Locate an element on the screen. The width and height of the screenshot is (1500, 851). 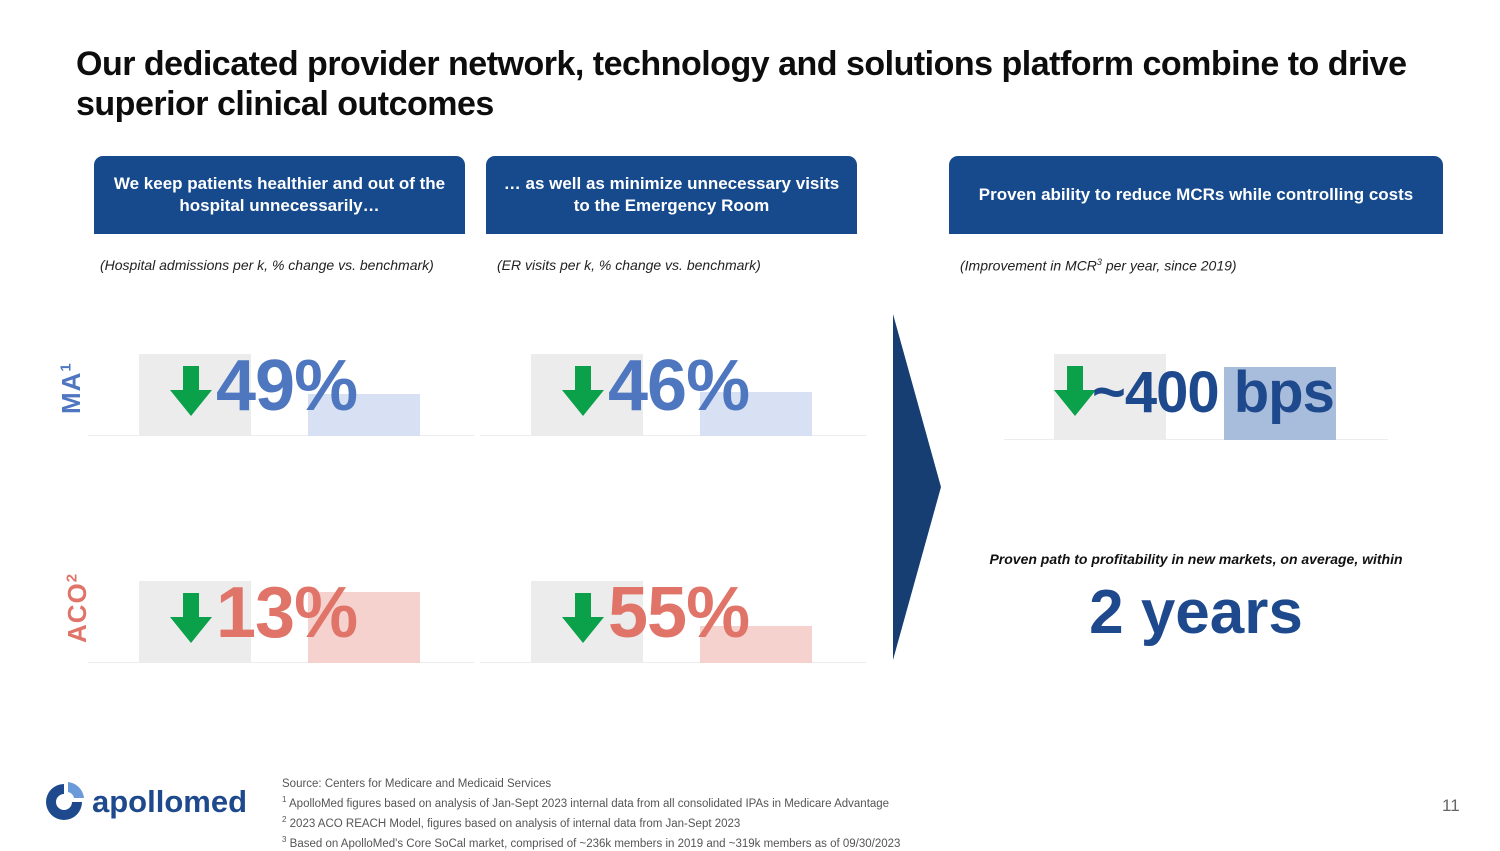
chevron-arrow-icon is located at coordinates (917, 487).